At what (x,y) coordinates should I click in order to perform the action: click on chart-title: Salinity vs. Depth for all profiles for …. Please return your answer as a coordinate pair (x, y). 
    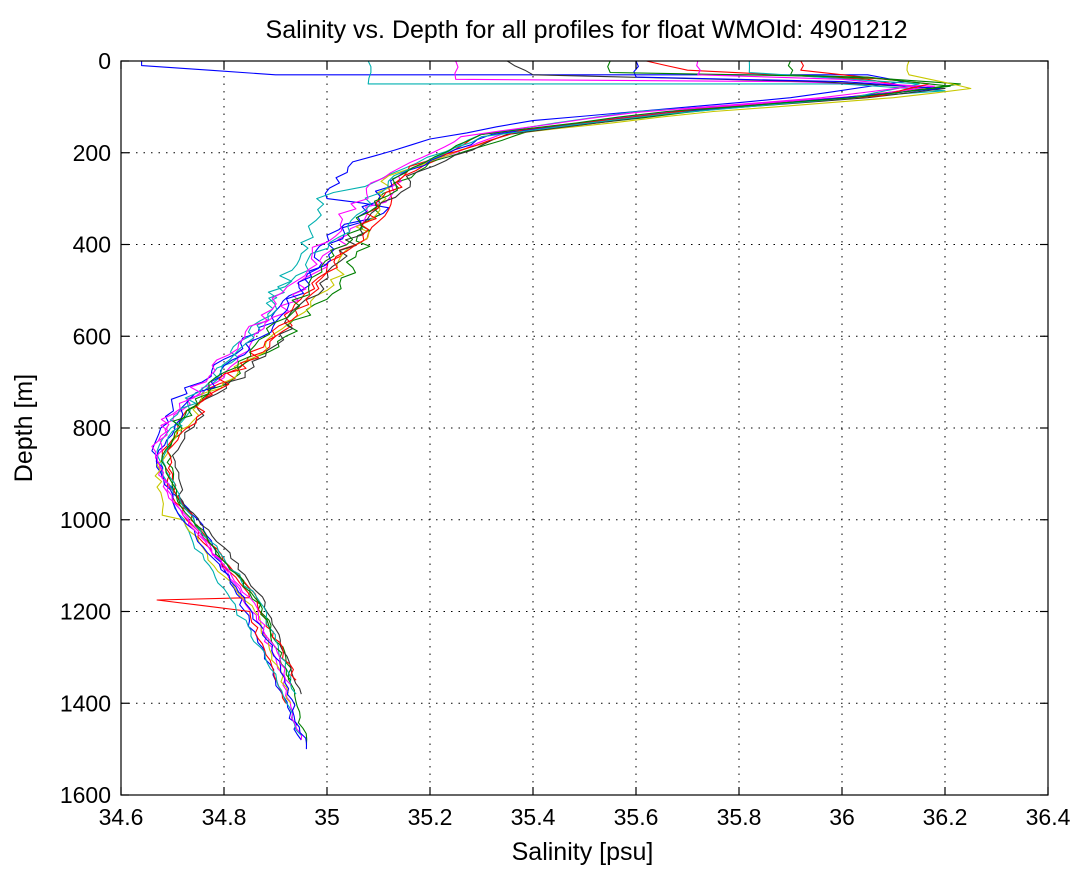
    Looking at the image, I should click on (587, 30).